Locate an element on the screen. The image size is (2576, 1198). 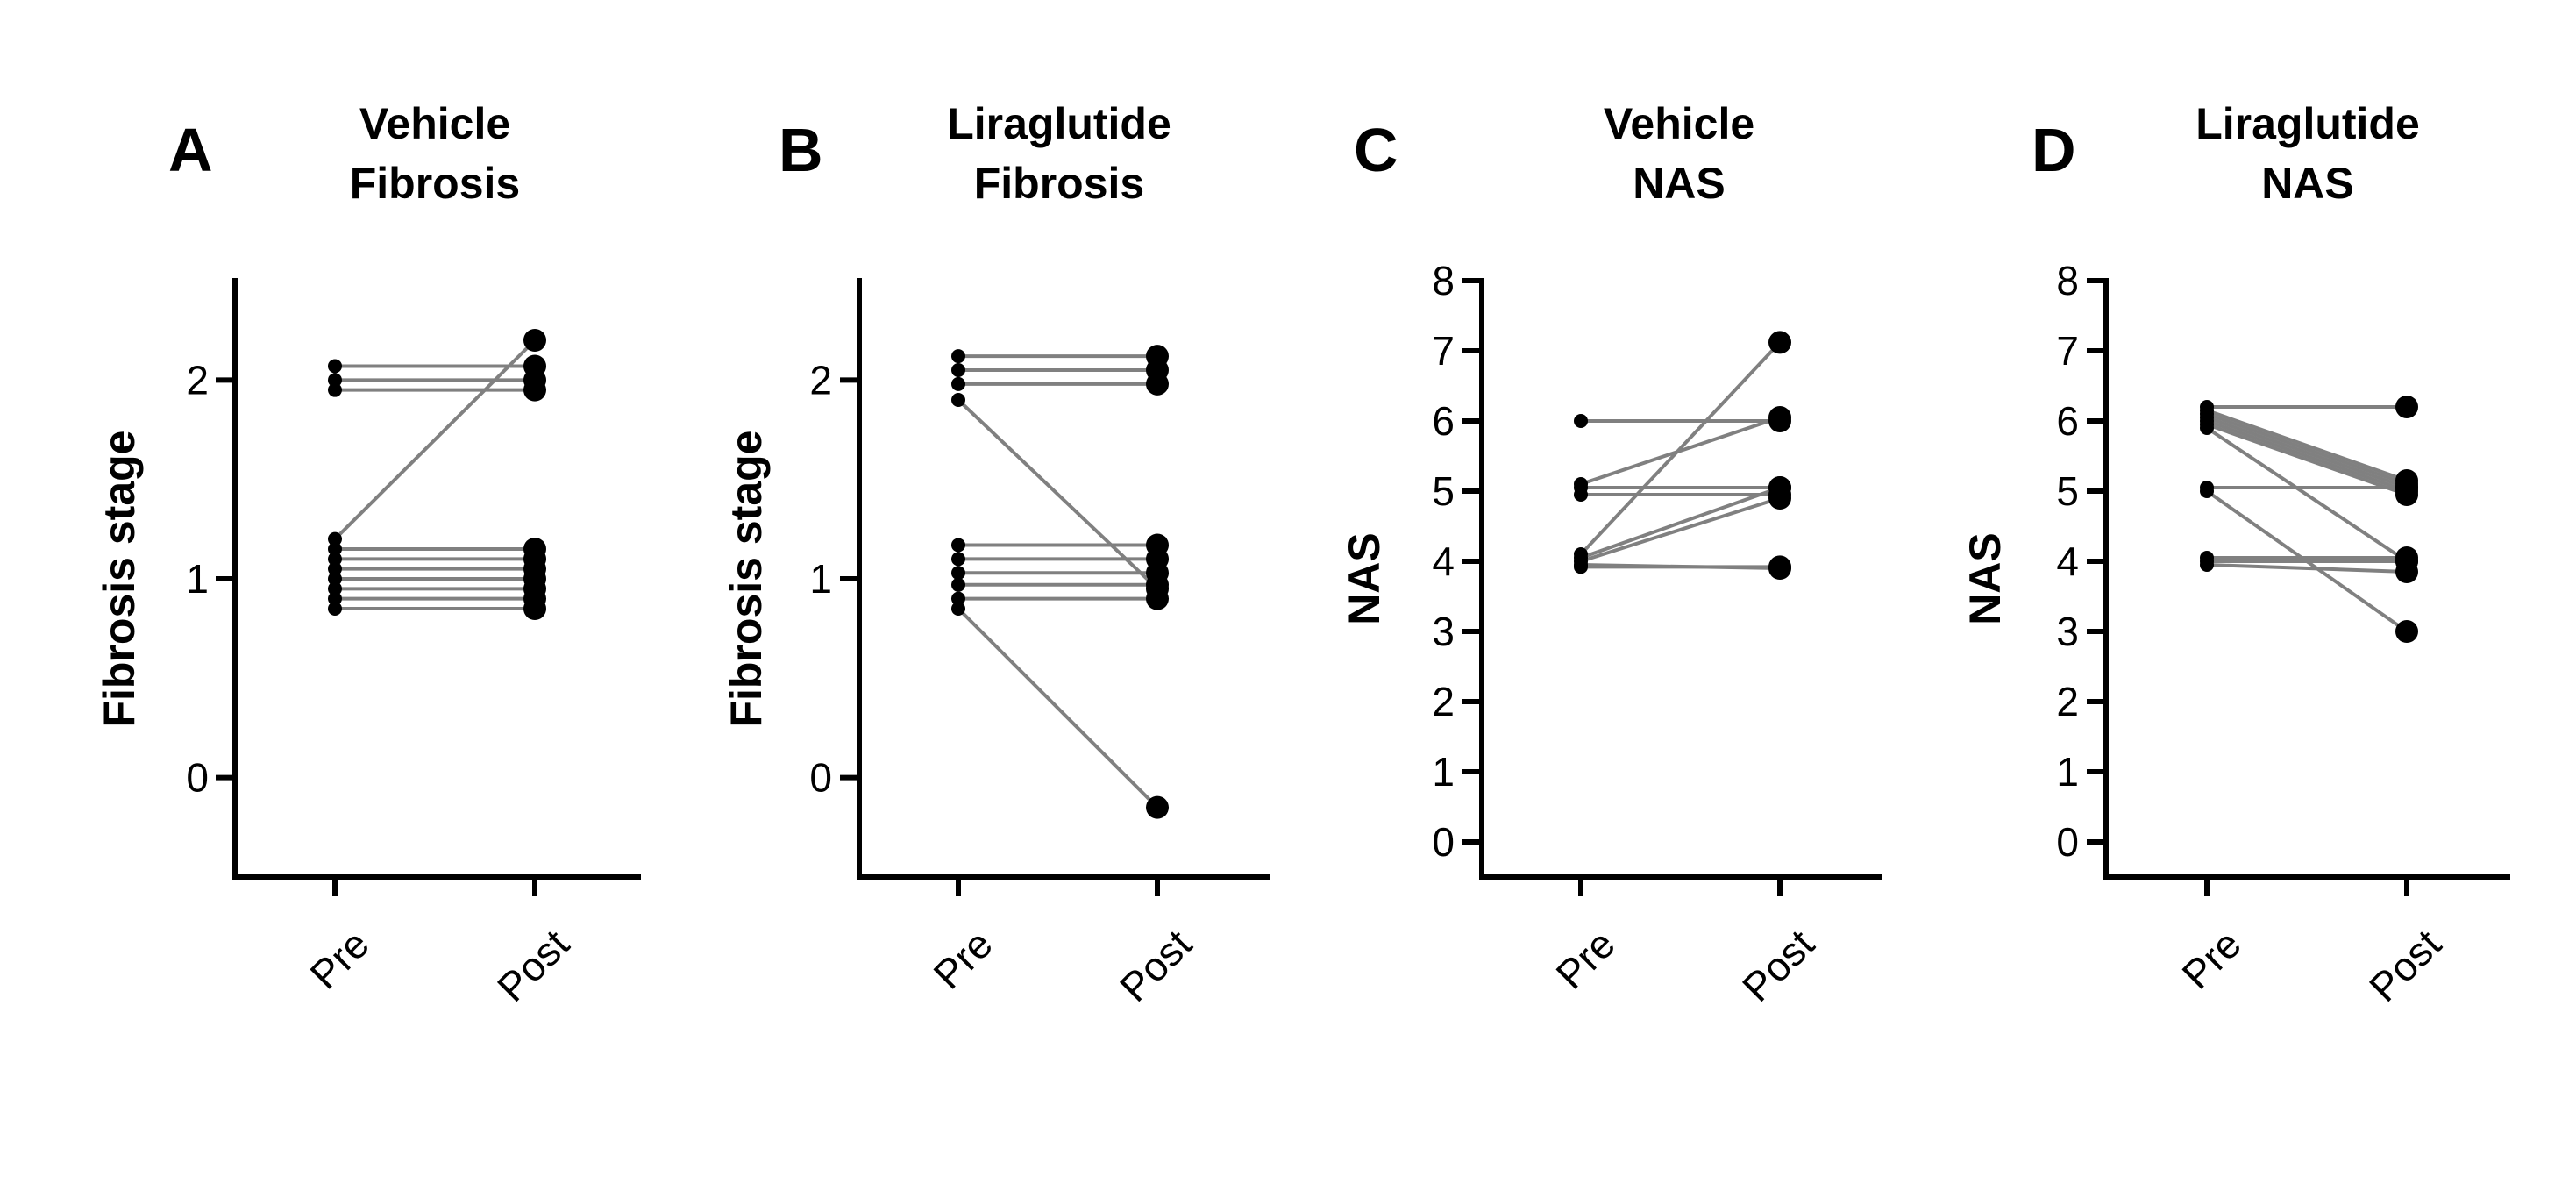
panel-letter: C is located at coordinates (1376, 150).